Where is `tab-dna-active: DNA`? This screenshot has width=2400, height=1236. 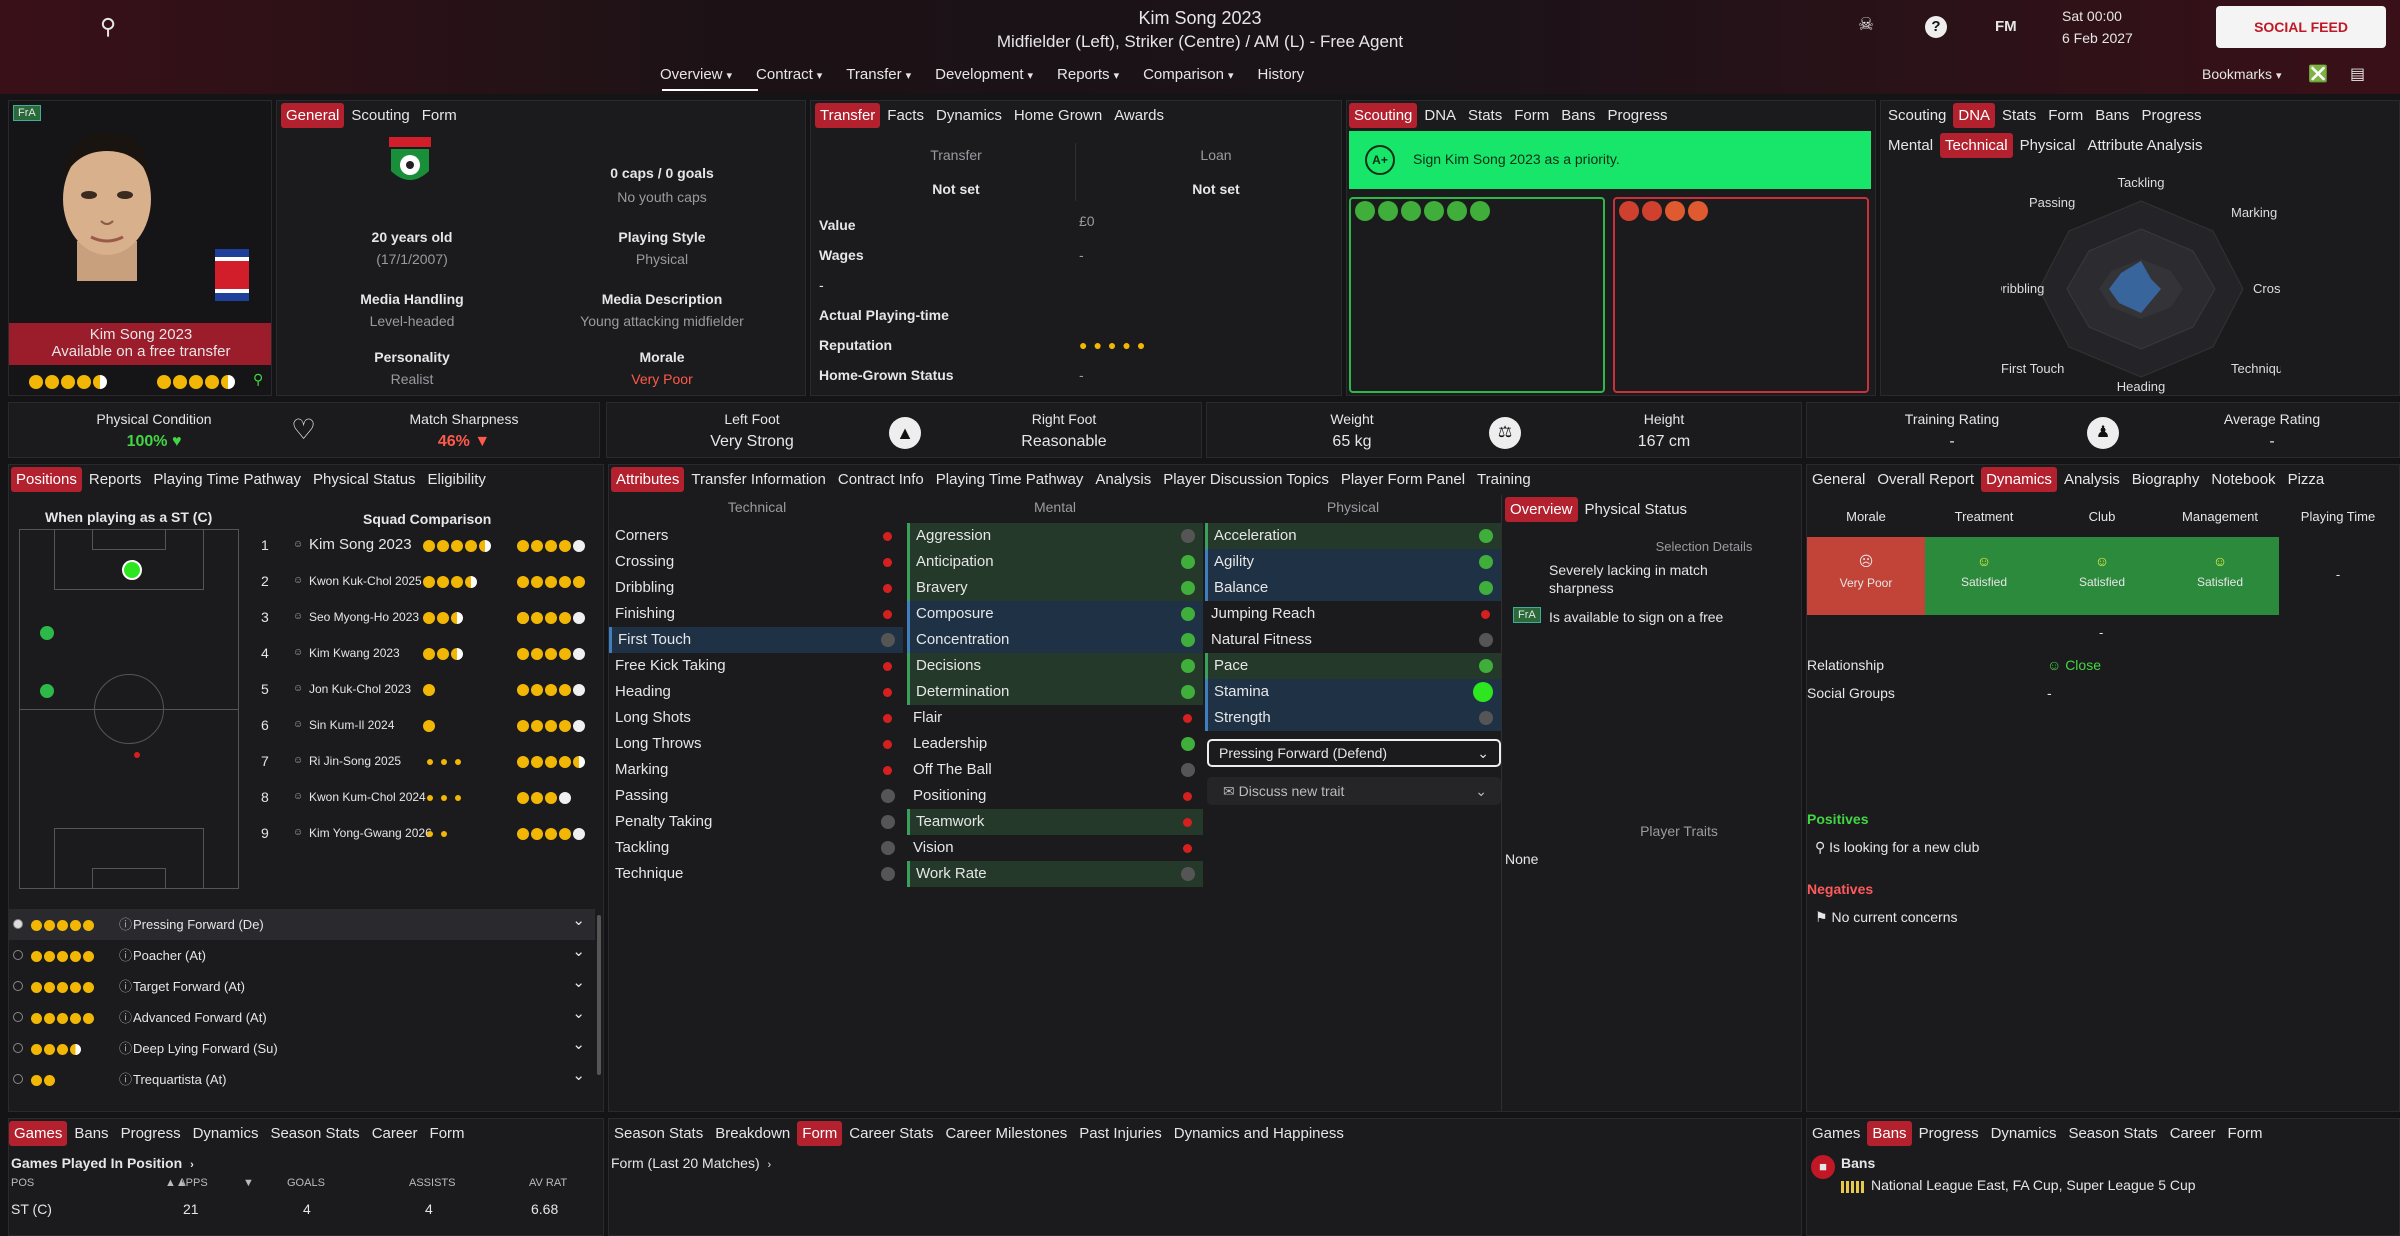
tab-dna-active: DNA is located at coordinates (1974, 115).